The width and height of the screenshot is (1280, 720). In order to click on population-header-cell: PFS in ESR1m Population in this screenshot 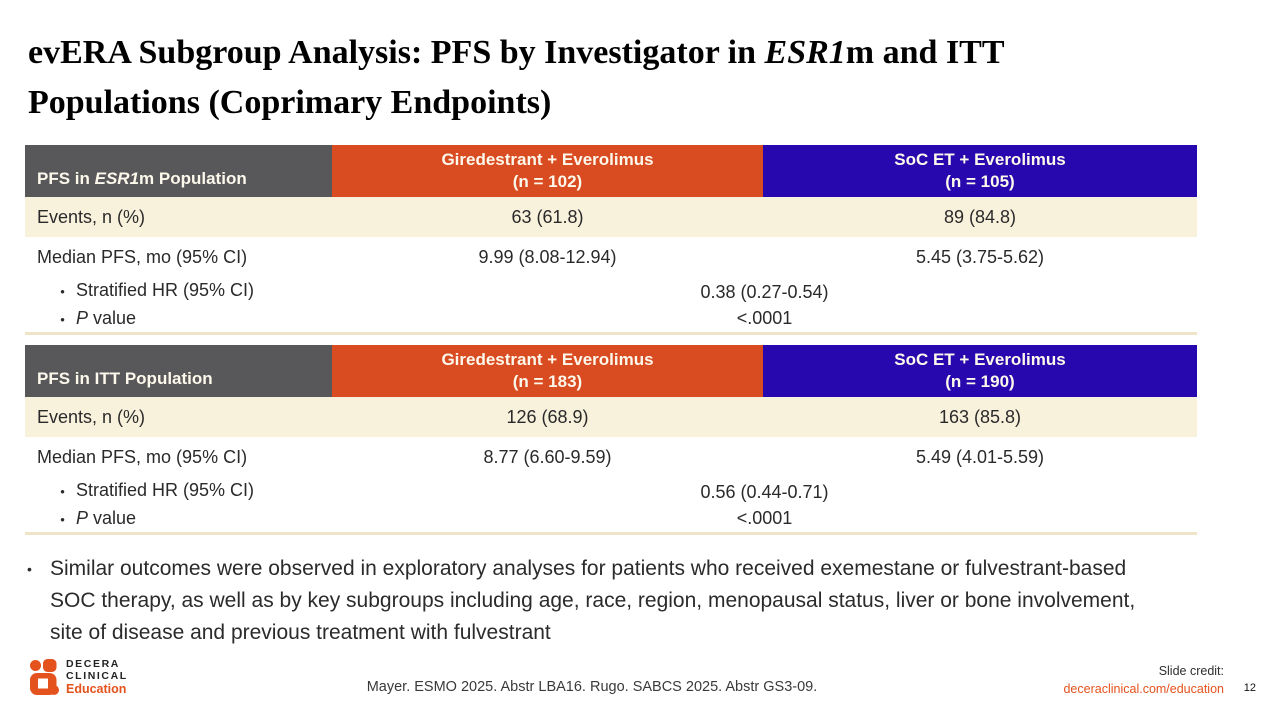, I will do `click(178, 171)`.